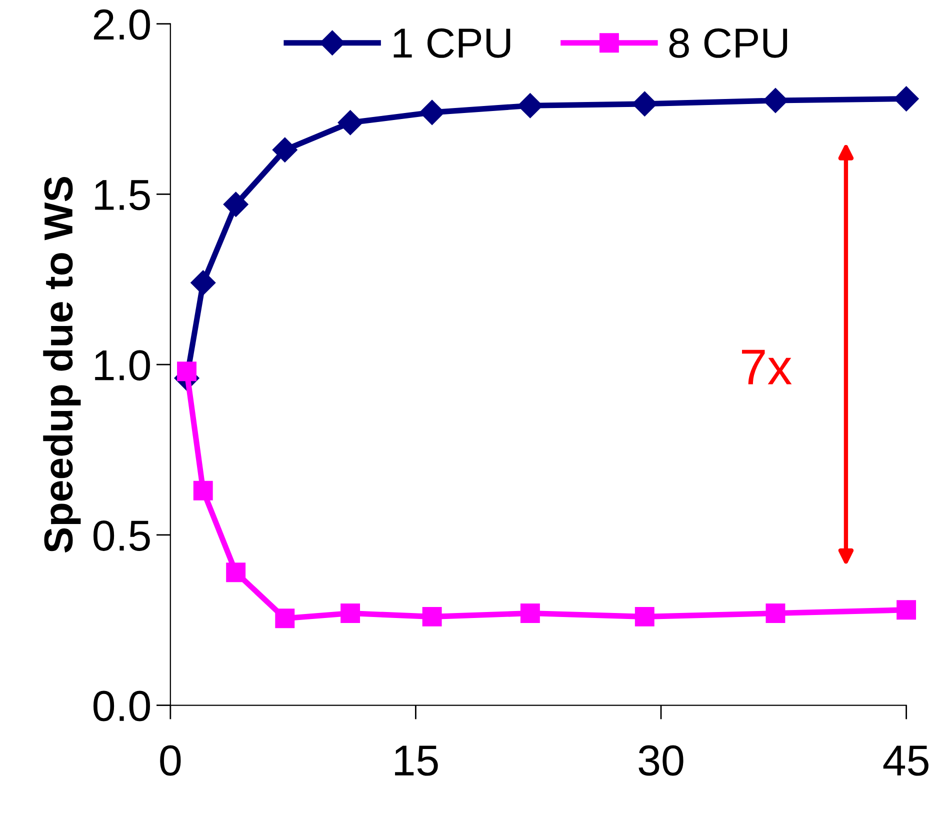 The height and width of the screenshot is (822, 952). What do you see at coordinates (767, 367) in the screenshot?
I see `annotation: 7x` at bounding box center [767, 367].